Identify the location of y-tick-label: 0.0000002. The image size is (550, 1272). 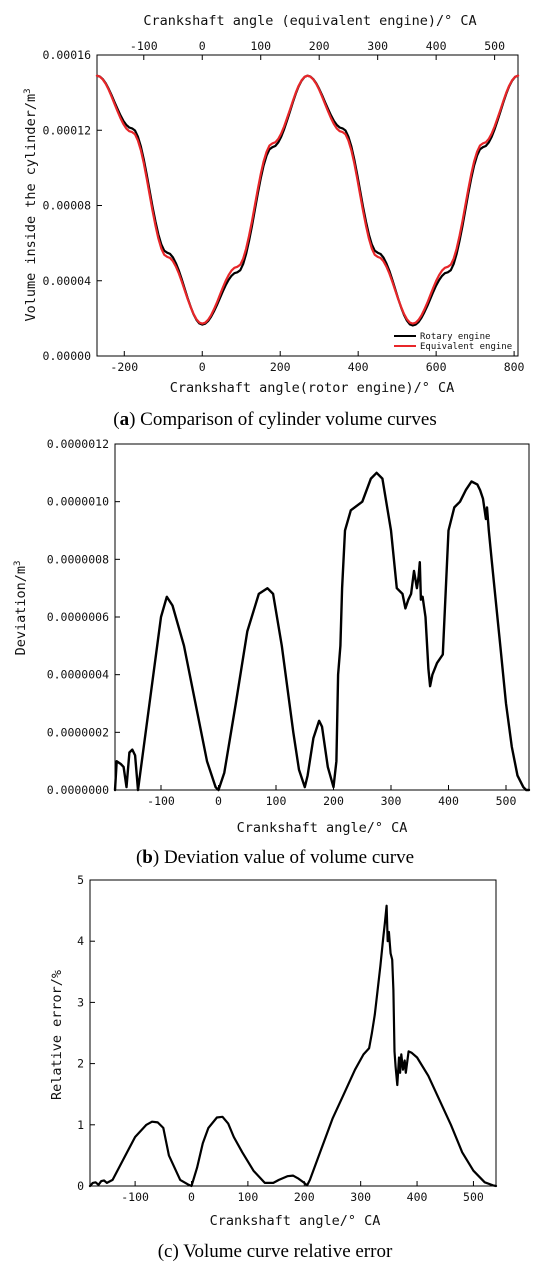
(78, 732).